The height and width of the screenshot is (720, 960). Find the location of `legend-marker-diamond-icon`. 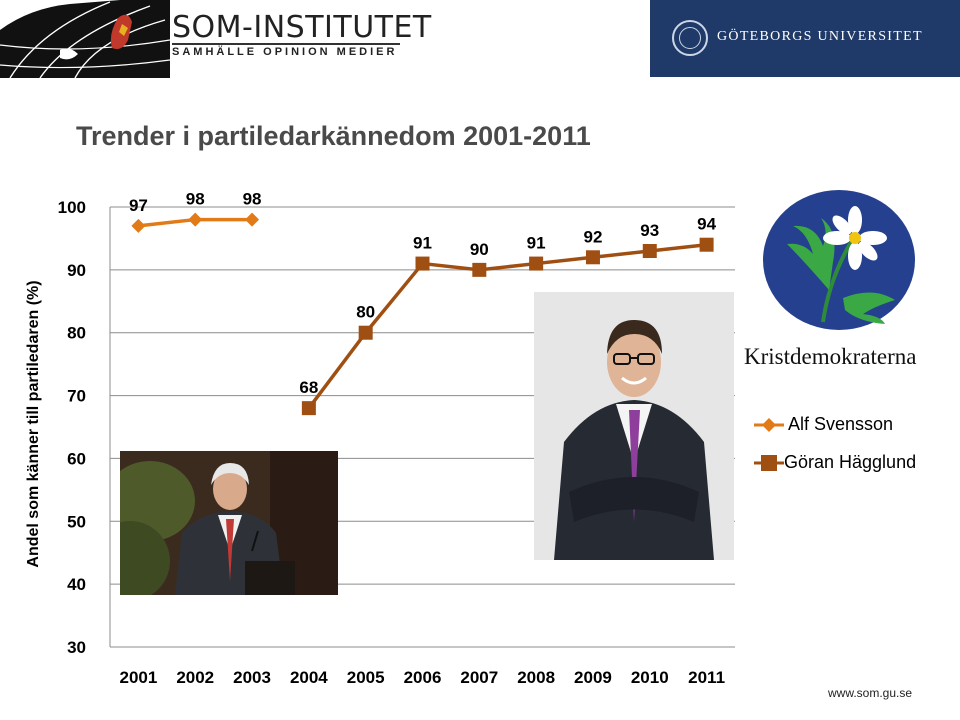

legend-marker-diamond-icon is located at coordinates (769, 425).